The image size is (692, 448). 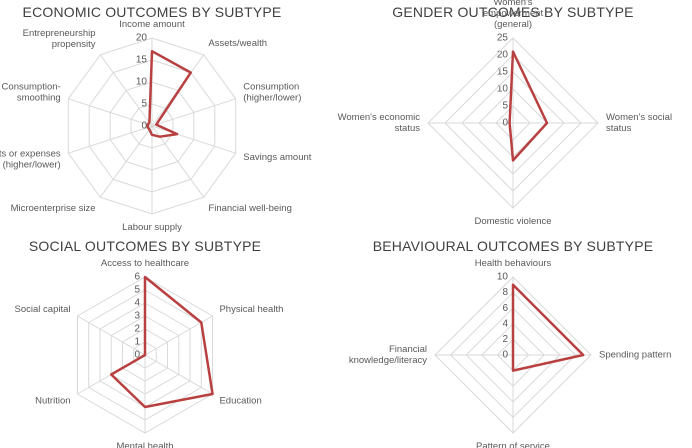 I want to click on category-label: Access to healthcare, so click(x=145, y=263).